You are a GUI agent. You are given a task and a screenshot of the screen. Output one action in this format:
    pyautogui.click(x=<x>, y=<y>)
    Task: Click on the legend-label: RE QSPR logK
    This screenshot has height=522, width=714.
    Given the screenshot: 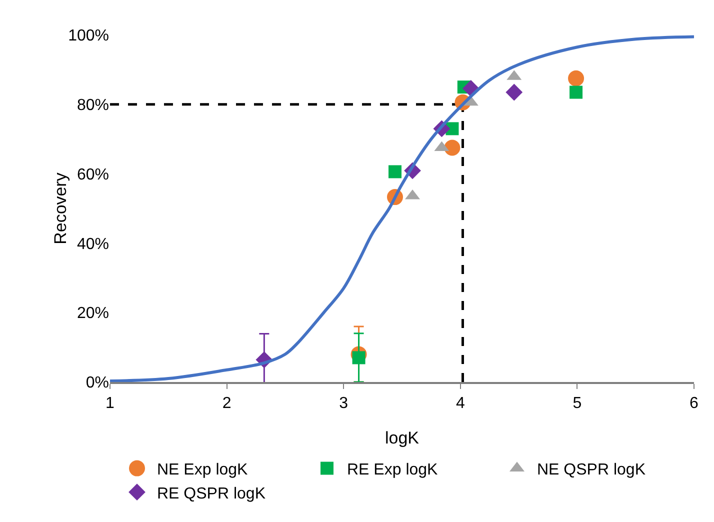 What is the action you would take?
    pyautogui.click(x=211, y=493)
    